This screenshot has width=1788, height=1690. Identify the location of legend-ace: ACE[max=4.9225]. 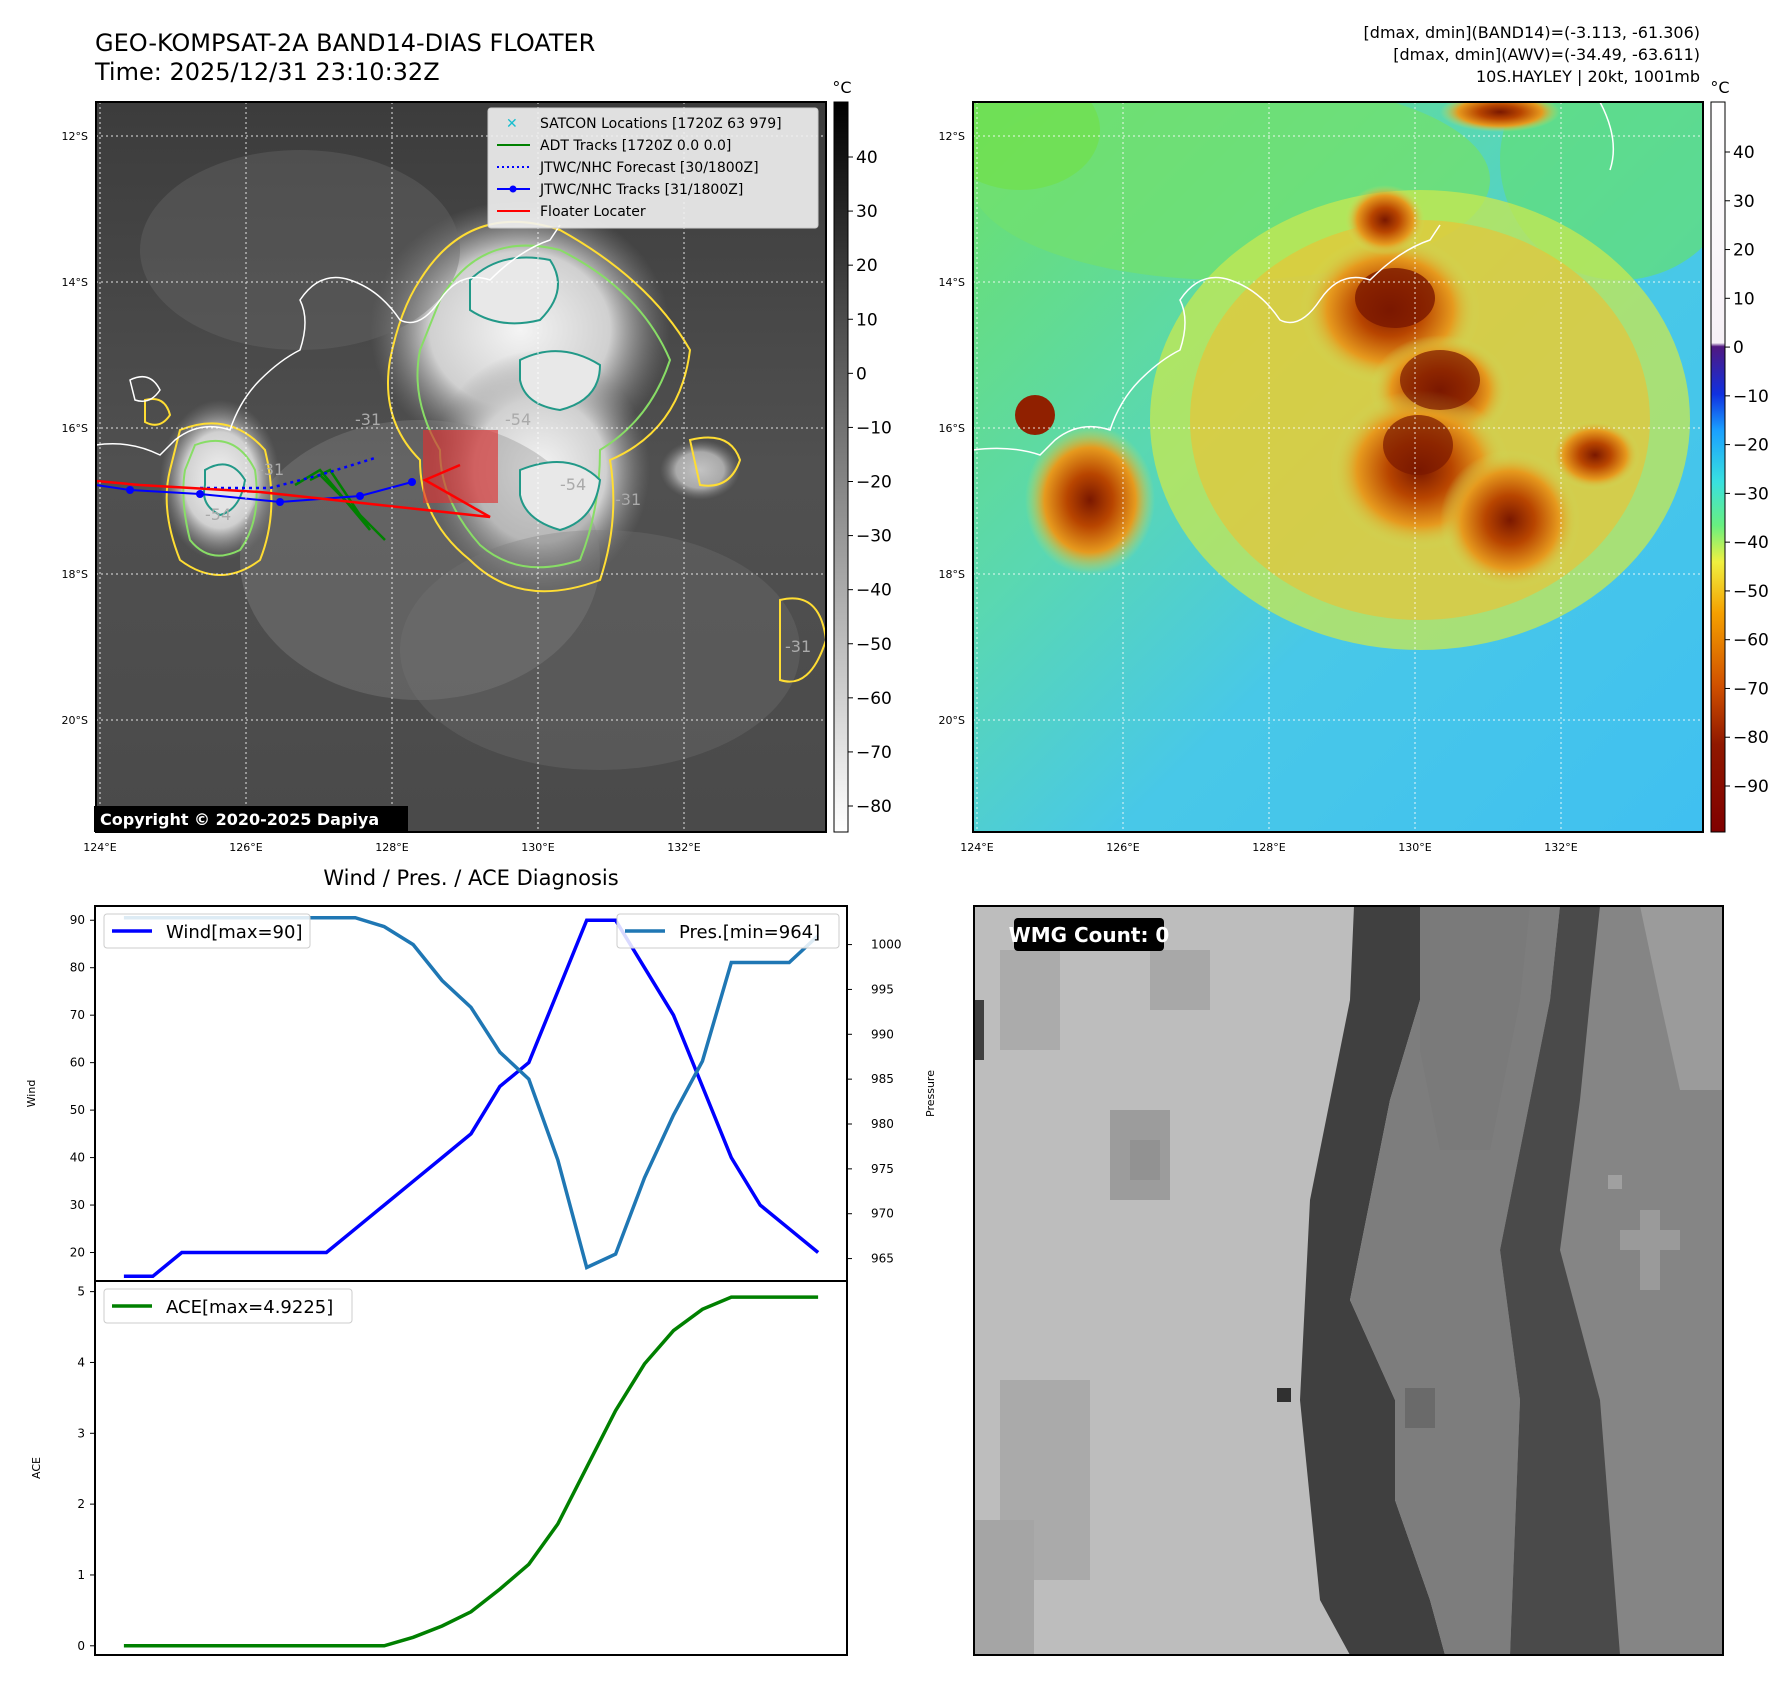
(228, 1306).